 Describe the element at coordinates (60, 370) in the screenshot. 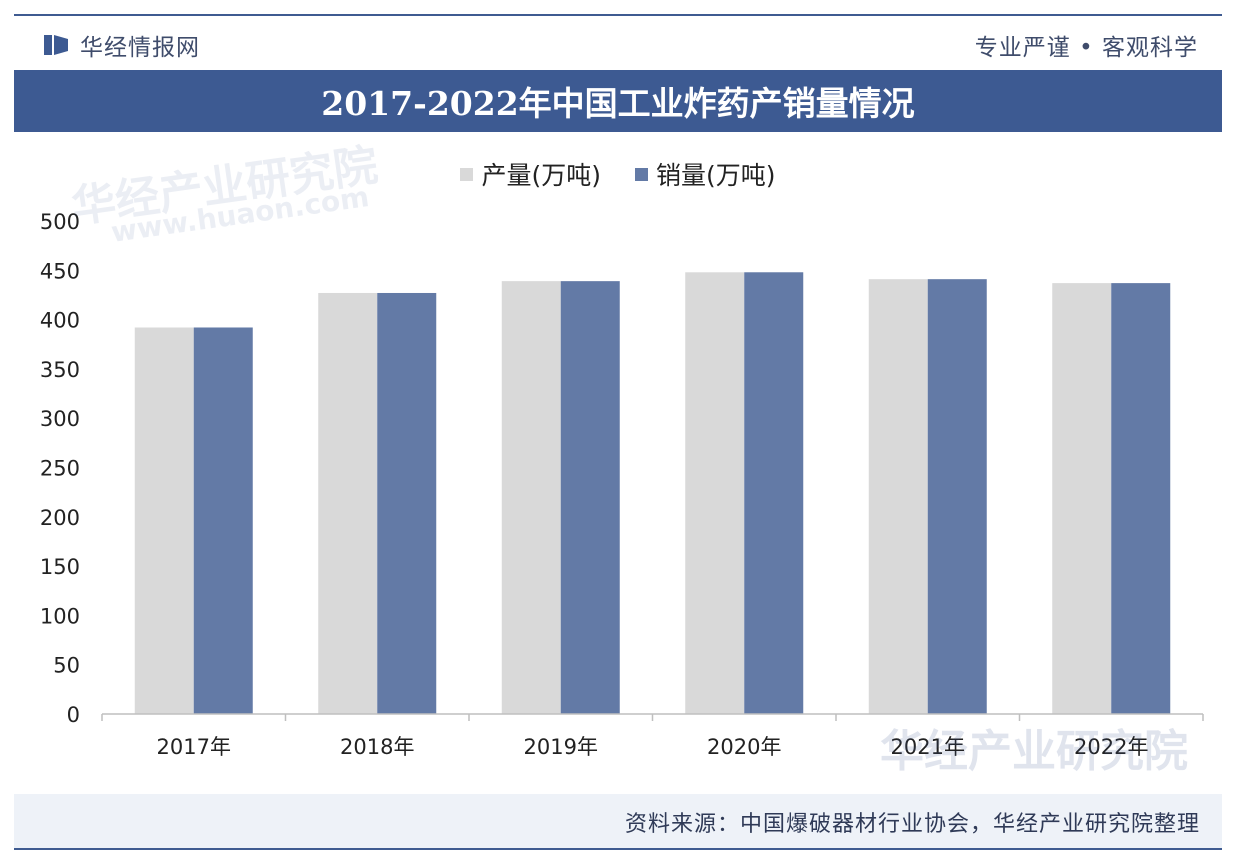

I see `y-tick-label: 350` at that location.